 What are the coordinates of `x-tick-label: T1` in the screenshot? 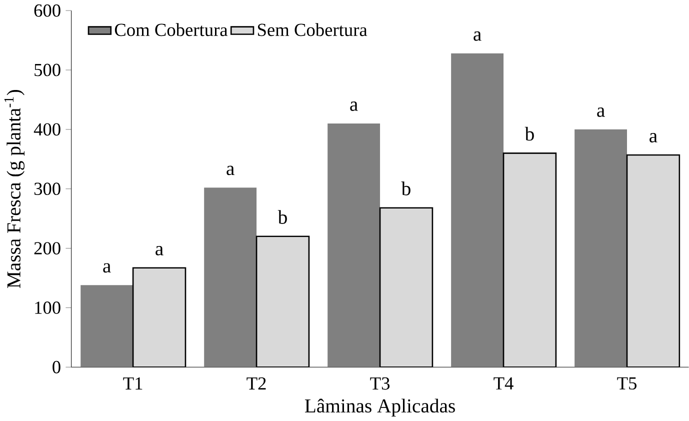 It's located at (132, 383).